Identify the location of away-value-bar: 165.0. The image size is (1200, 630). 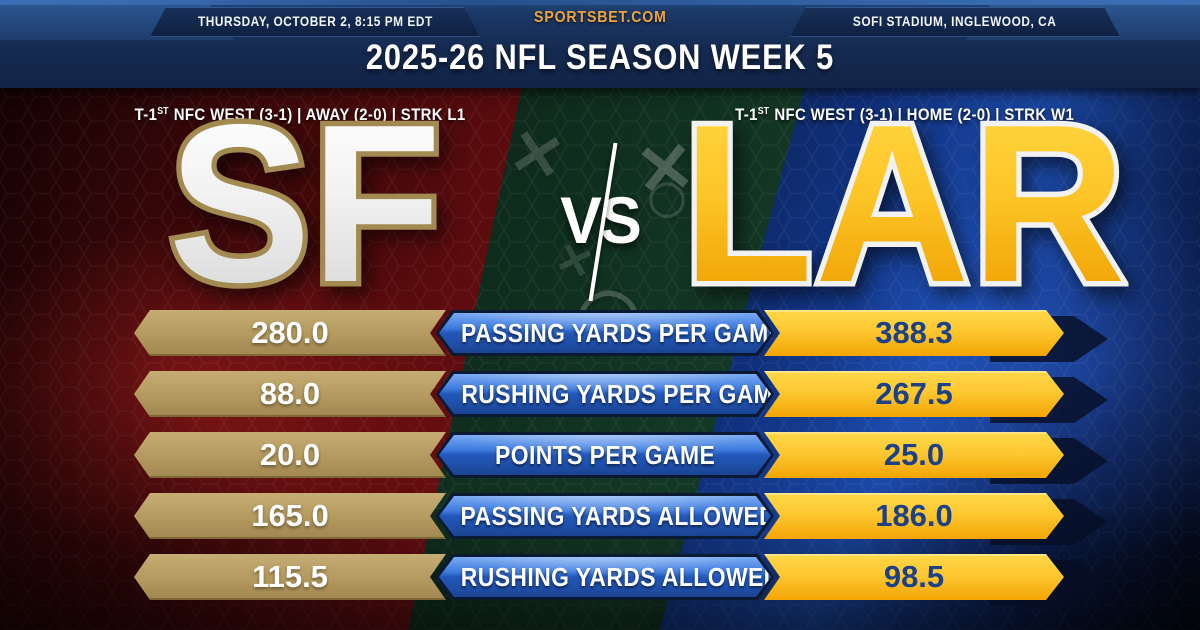
(290, 516).